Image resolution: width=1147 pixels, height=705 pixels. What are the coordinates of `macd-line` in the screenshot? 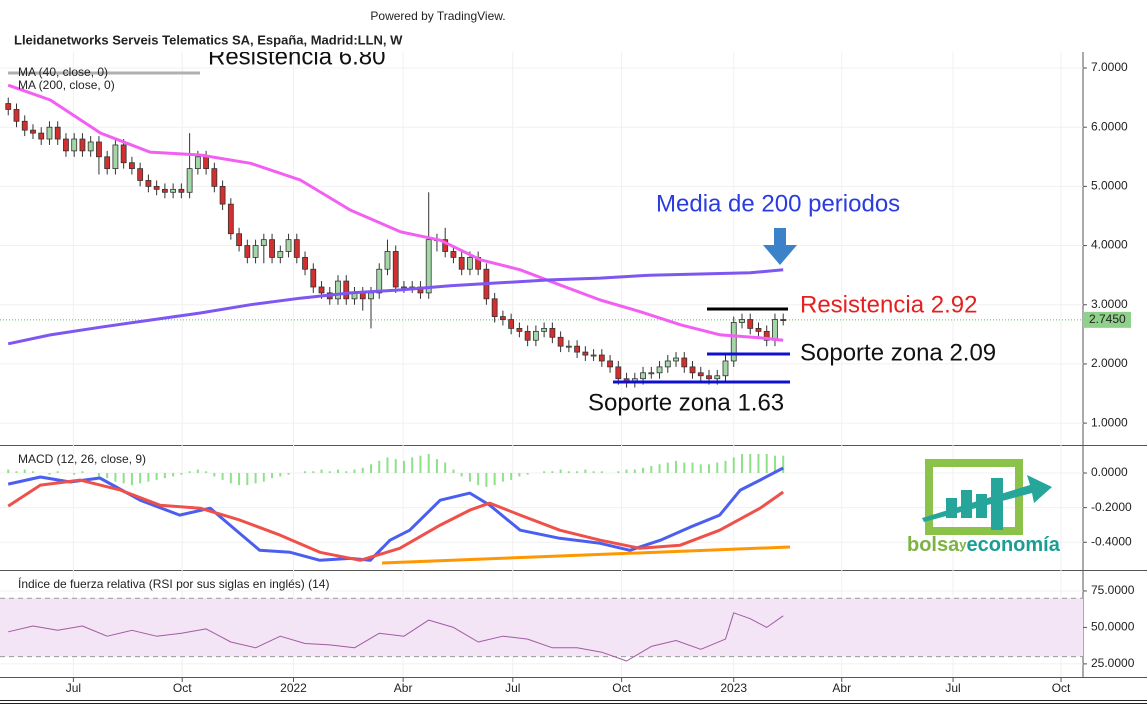 It's located at (395, 514).